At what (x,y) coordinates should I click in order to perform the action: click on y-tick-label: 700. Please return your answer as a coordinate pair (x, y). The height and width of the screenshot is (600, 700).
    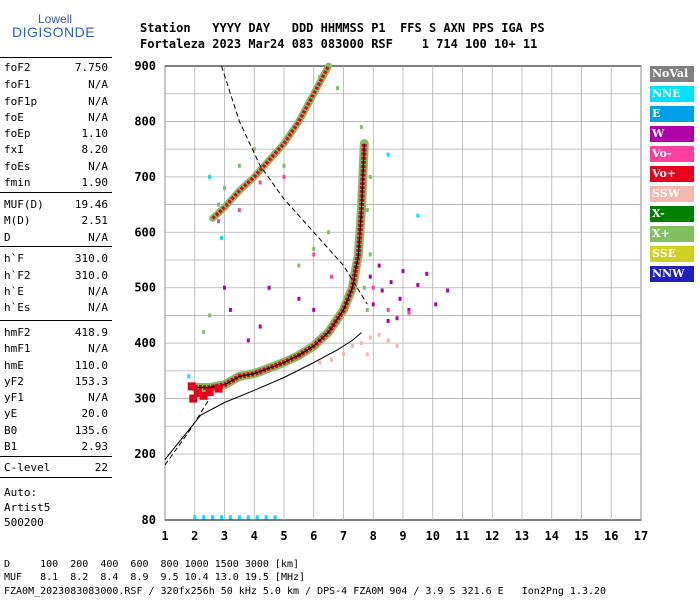
    Looking at the image, I should click on (145, 177).